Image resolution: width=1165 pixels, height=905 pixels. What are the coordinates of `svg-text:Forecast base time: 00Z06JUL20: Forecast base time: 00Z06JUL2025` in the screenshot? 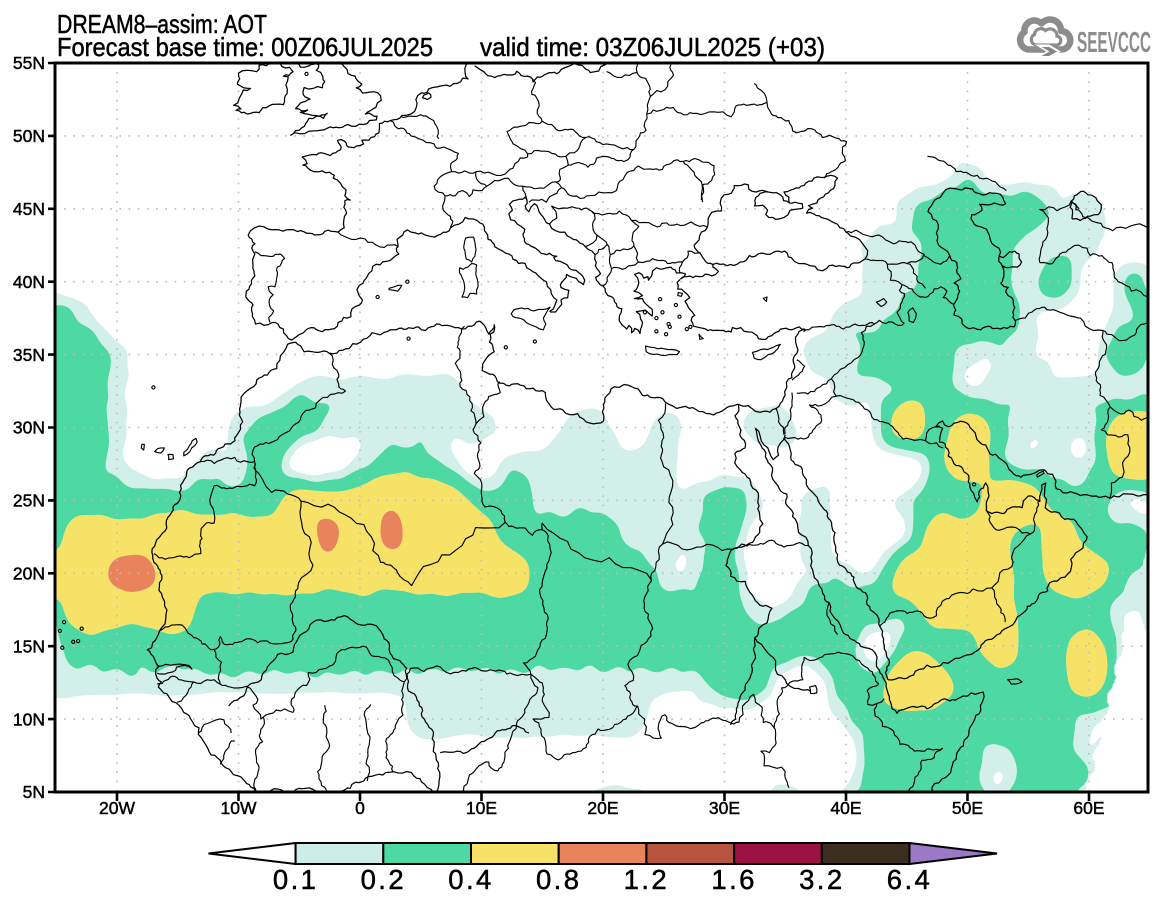 It's located at (245, 47).